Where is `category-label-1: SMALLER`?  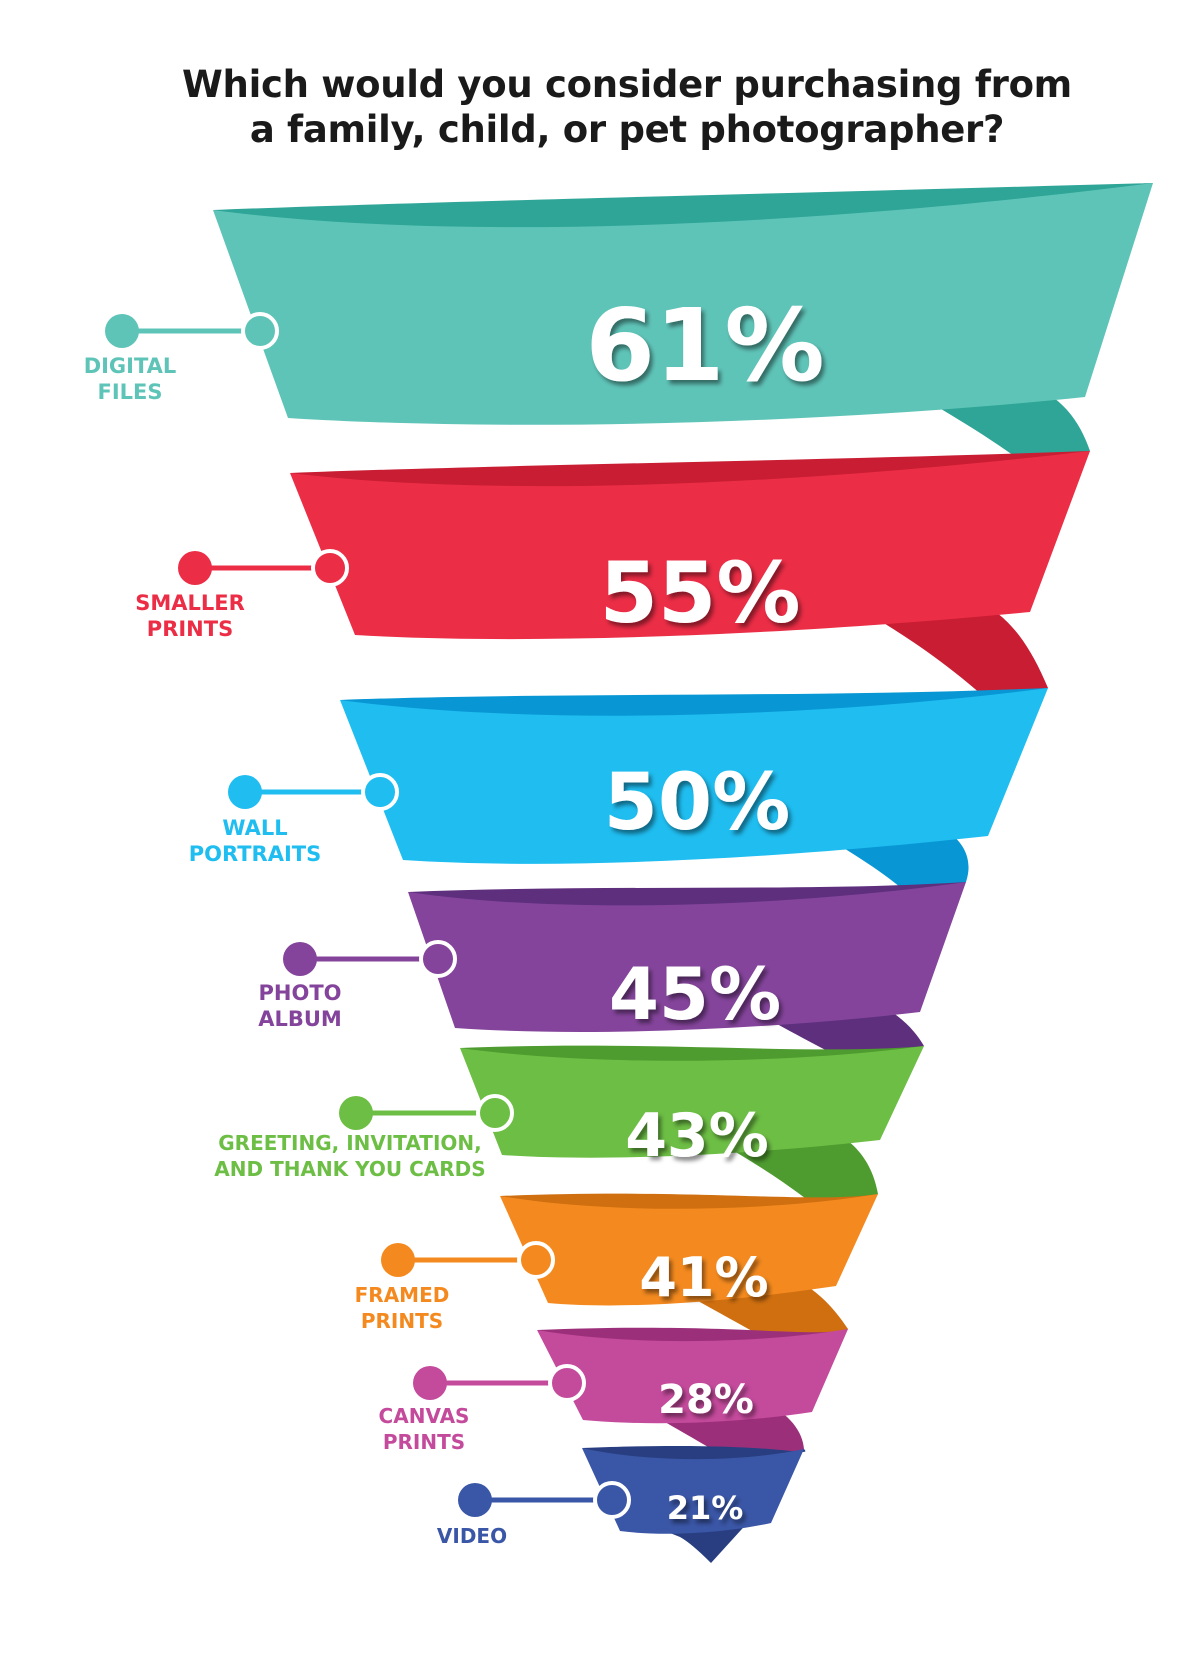
category-label-1: SMALLER is located at coordinates (190, 603).